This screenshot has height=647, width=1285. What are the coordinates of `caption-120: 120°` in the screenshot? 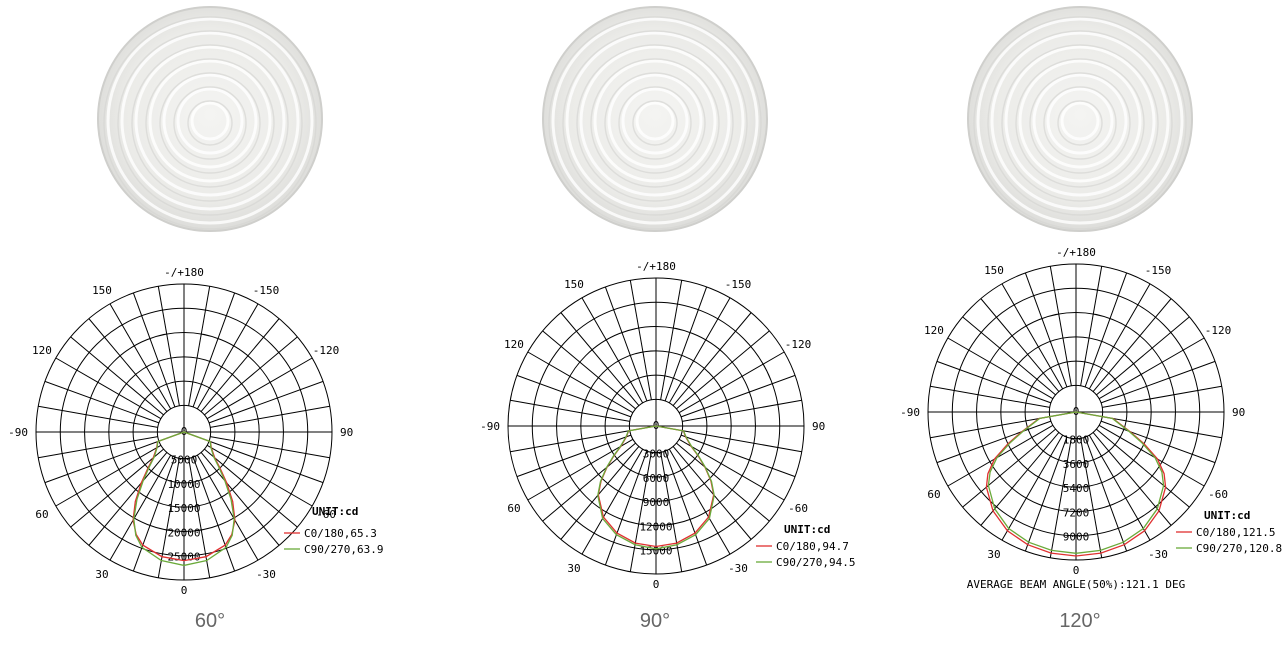 It's located at (1080, 621).